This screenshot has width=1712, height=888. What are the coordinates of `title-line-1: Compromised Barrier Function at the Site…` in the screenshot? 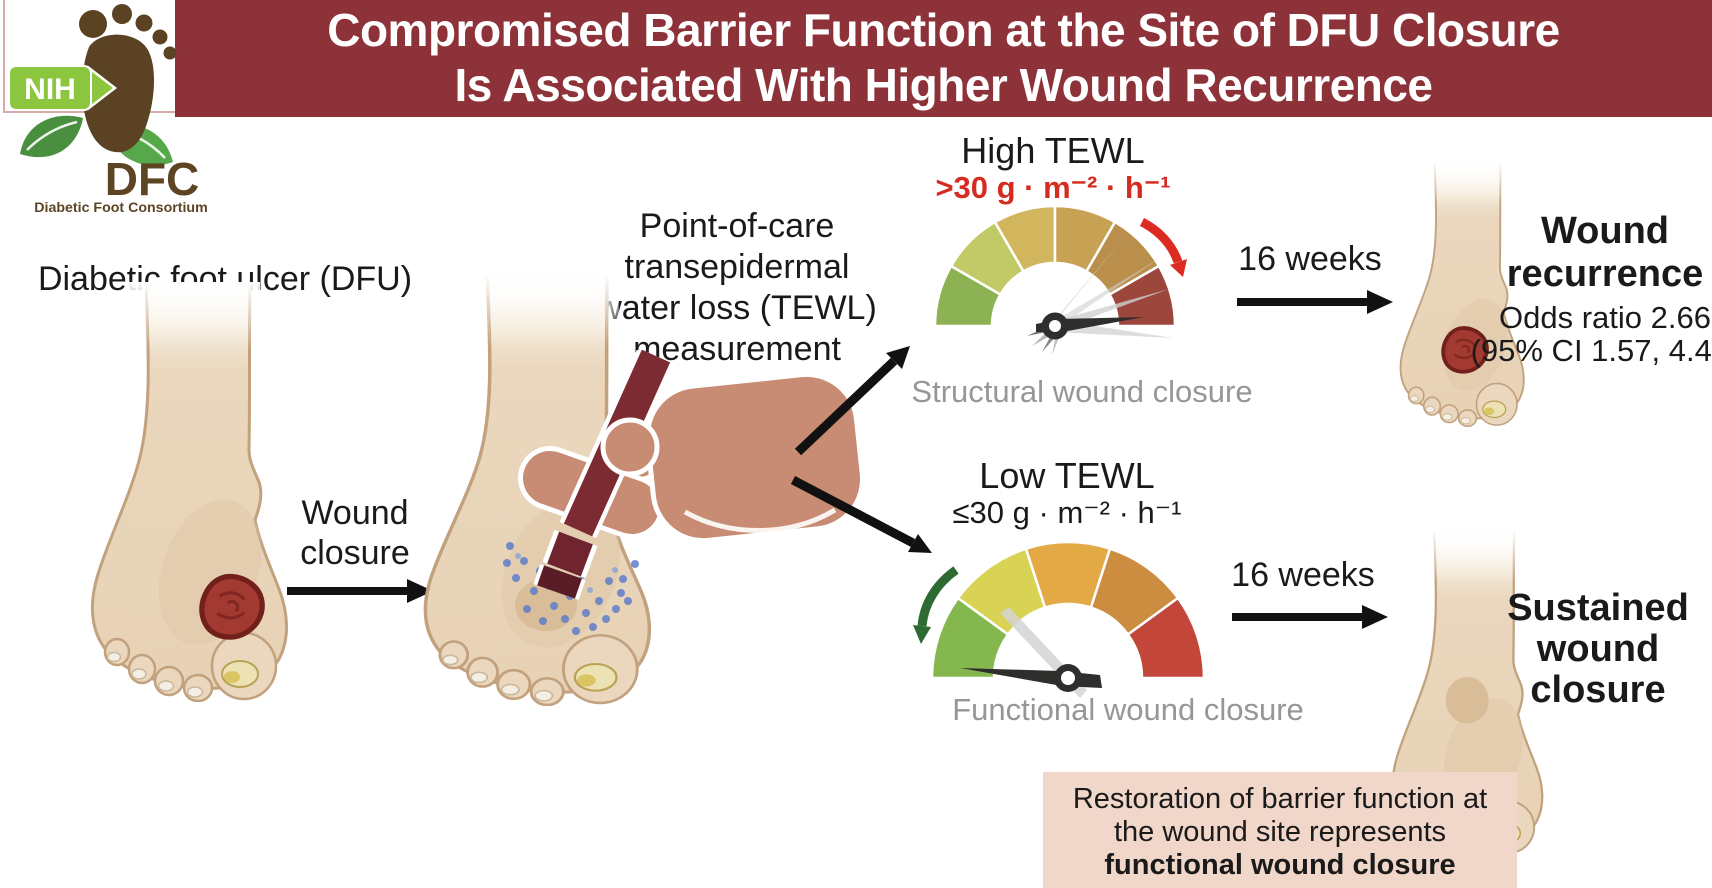 It's located at (943, 30).